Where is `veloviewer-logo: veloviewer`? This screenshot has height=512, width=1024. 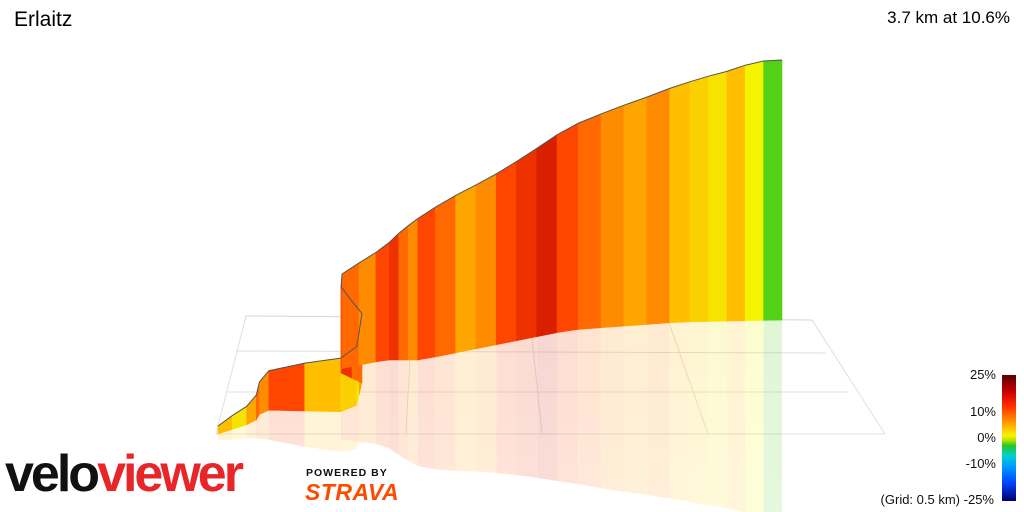 veloviewer-logo: veloviewer is located at coordinates (124, 474).